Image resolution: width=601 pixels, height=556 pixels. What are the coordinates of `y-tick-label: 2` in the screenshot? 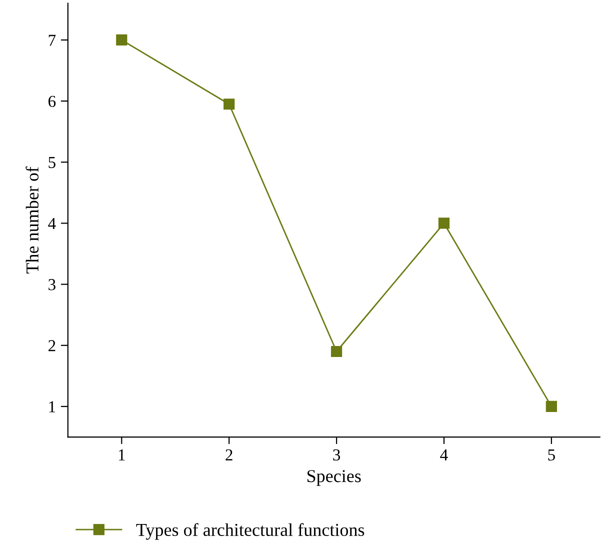 It's located at (52, 346).